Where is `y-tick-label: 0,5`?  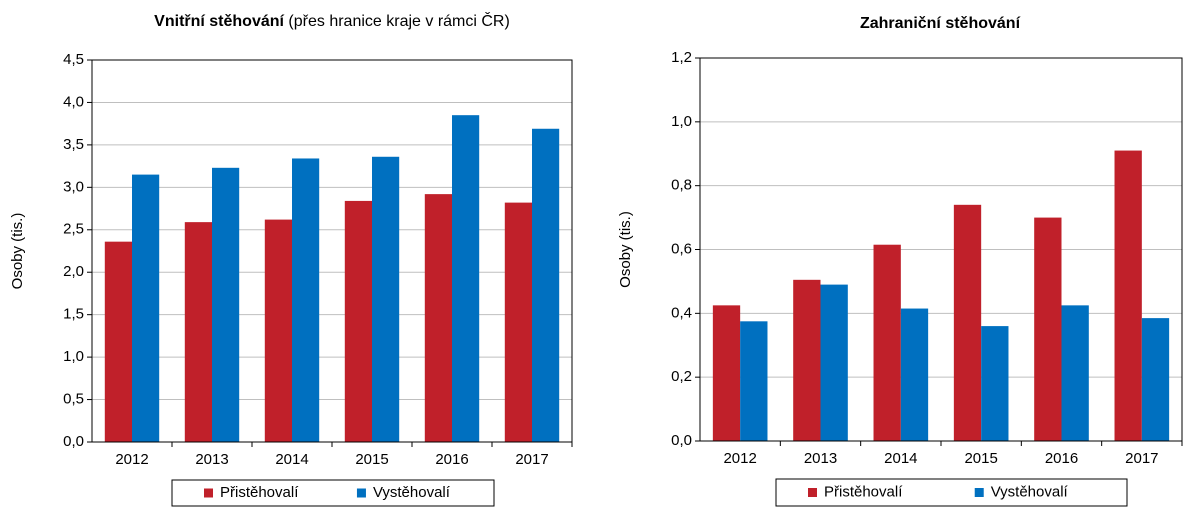 y-tick-label: 0,5 is located at coordinates (73, 399).